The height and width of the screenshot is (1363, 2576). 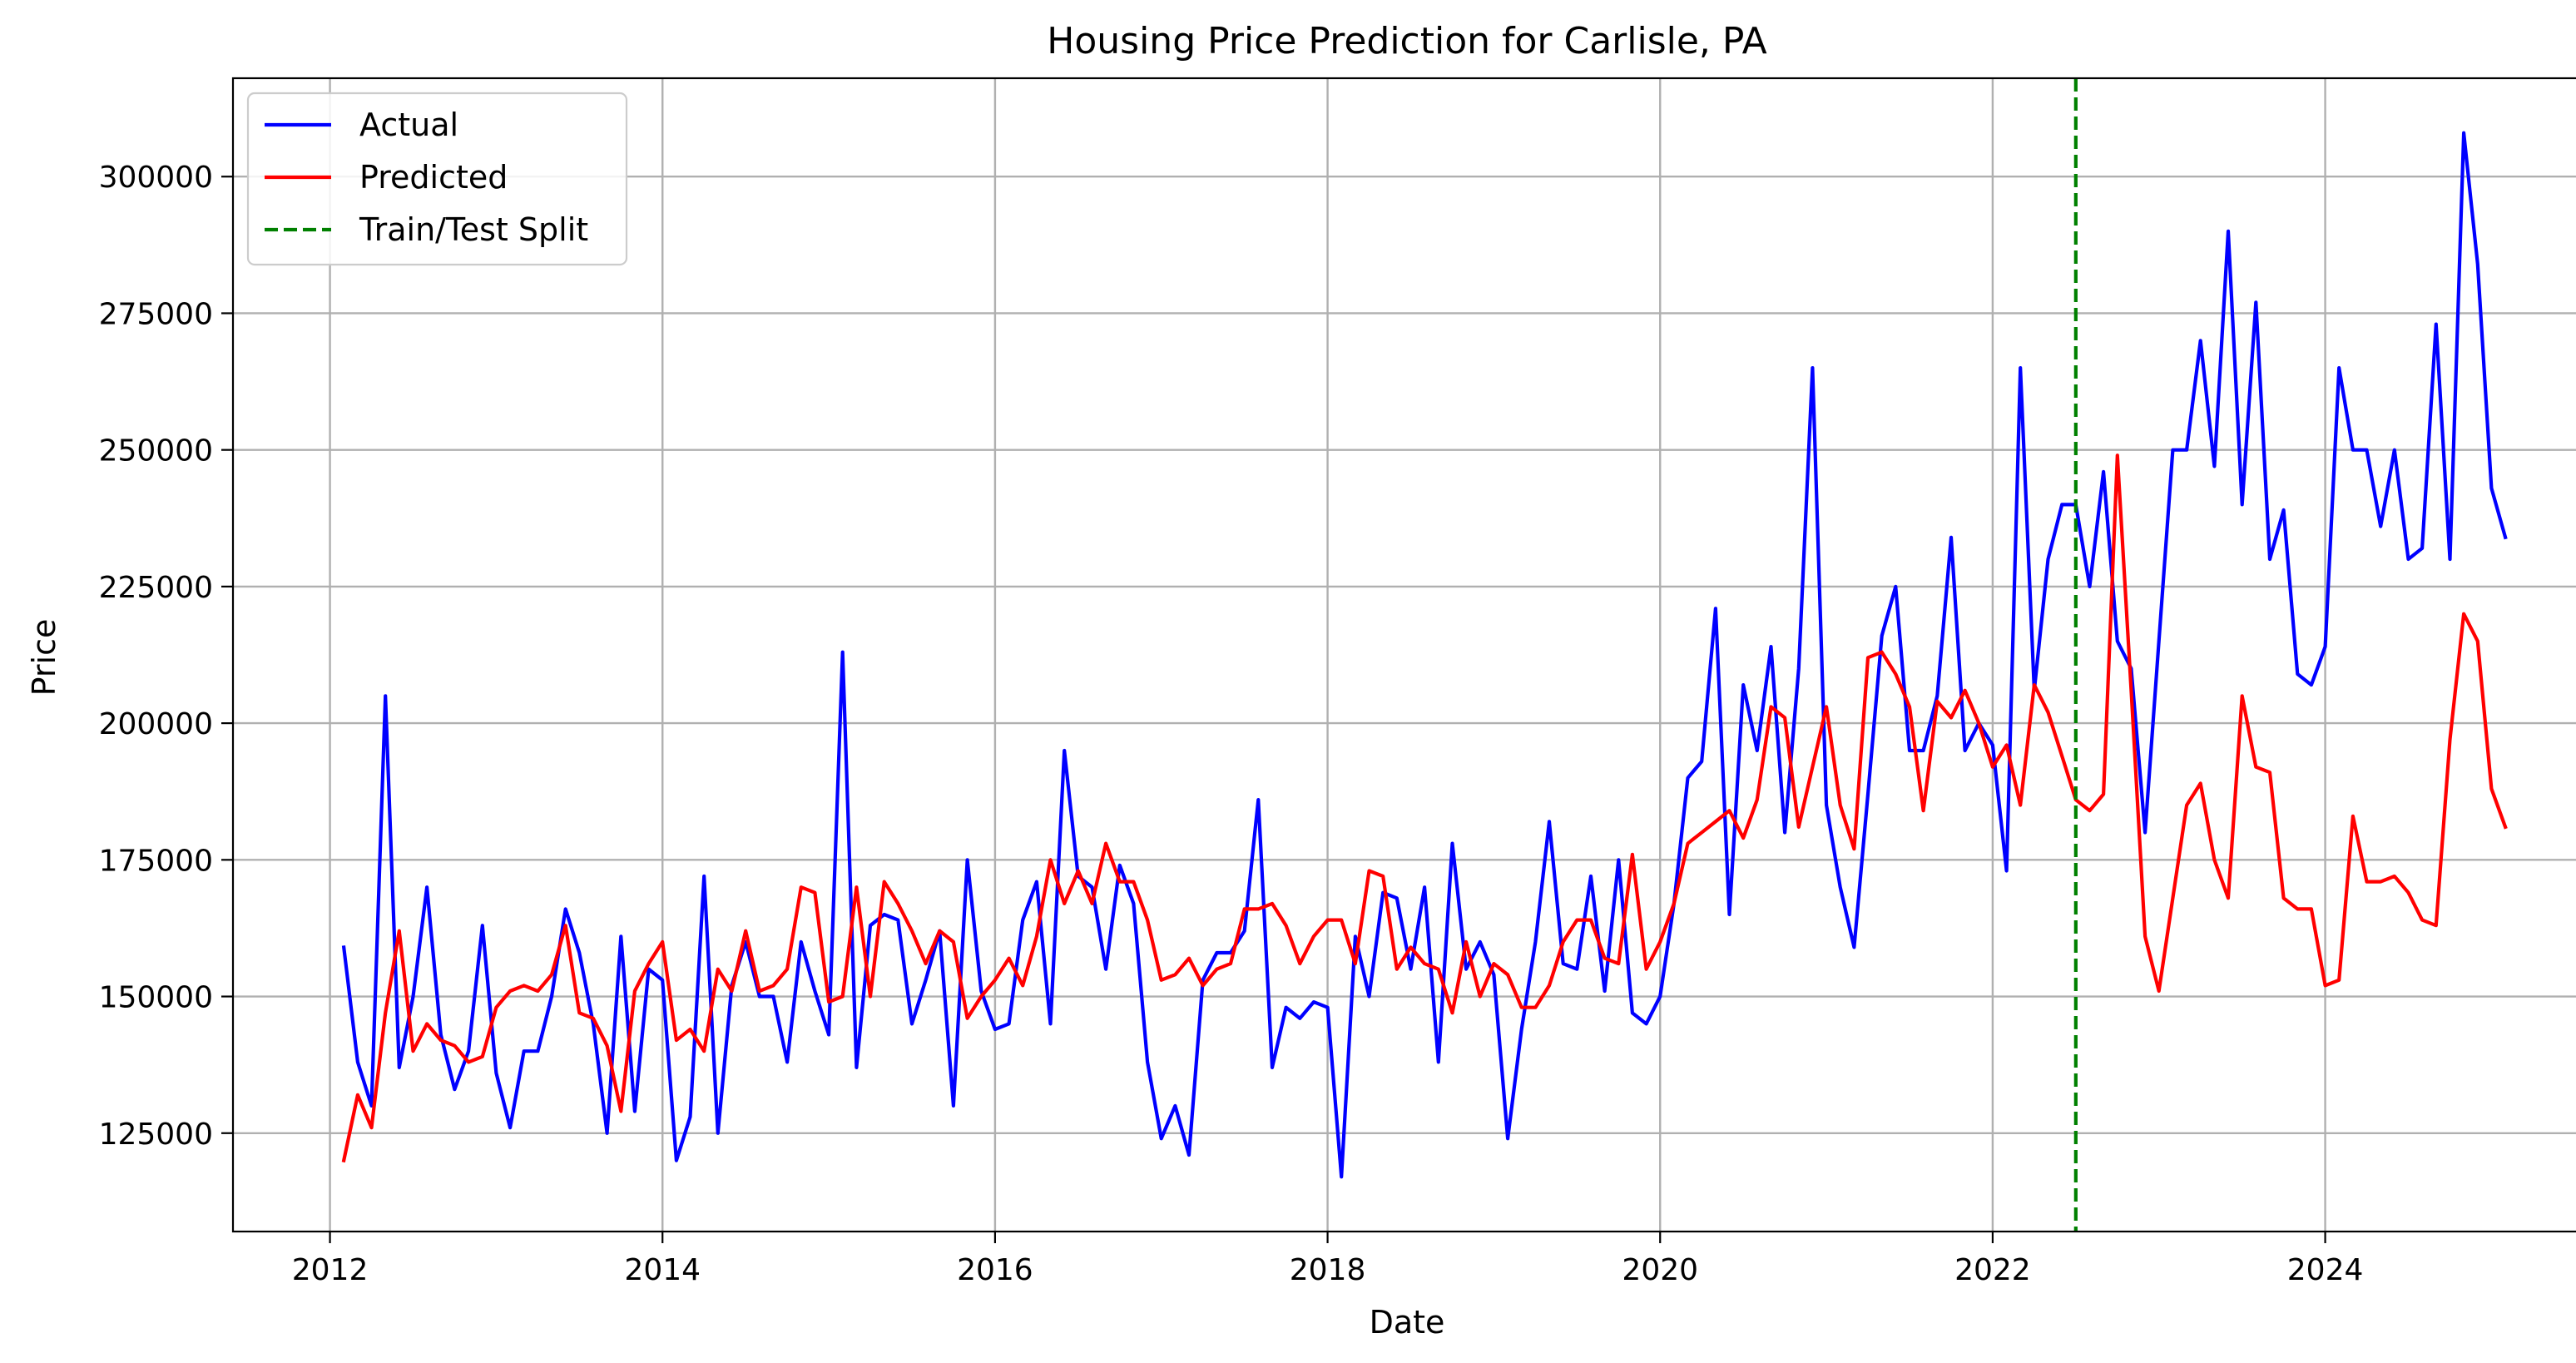 I want to click on legend-label: Train/Test Split, so click(x=474, y=229).